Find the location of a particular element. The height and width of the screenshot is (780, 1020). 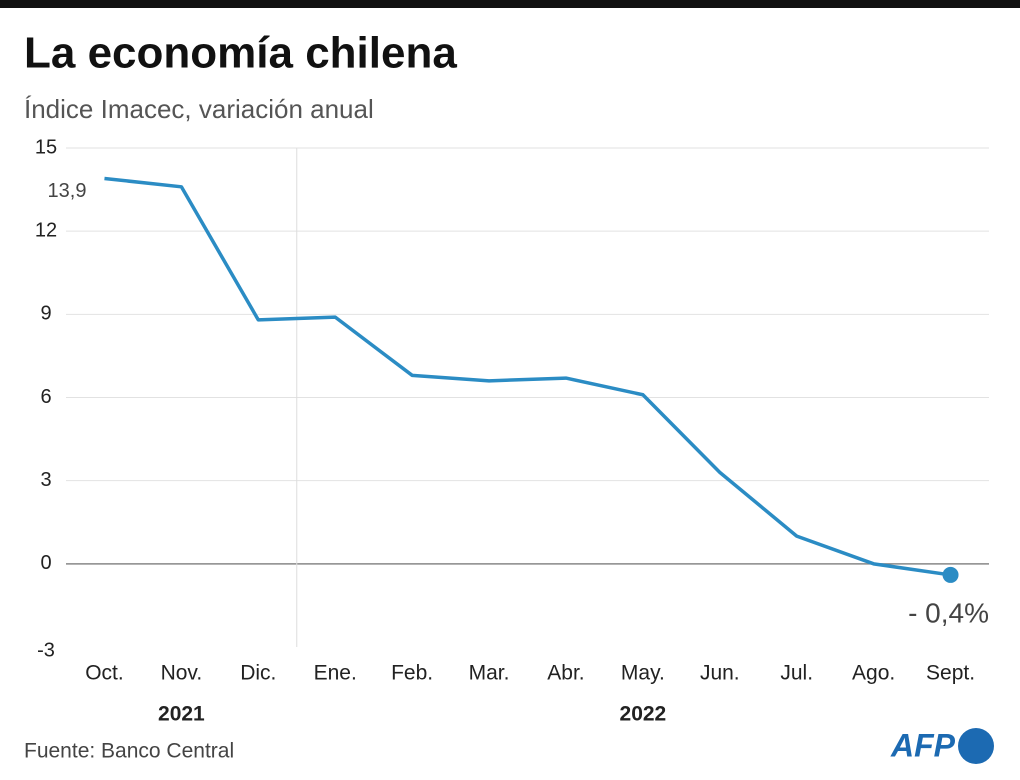

logo: AFP is located at coordinates (923, 745).